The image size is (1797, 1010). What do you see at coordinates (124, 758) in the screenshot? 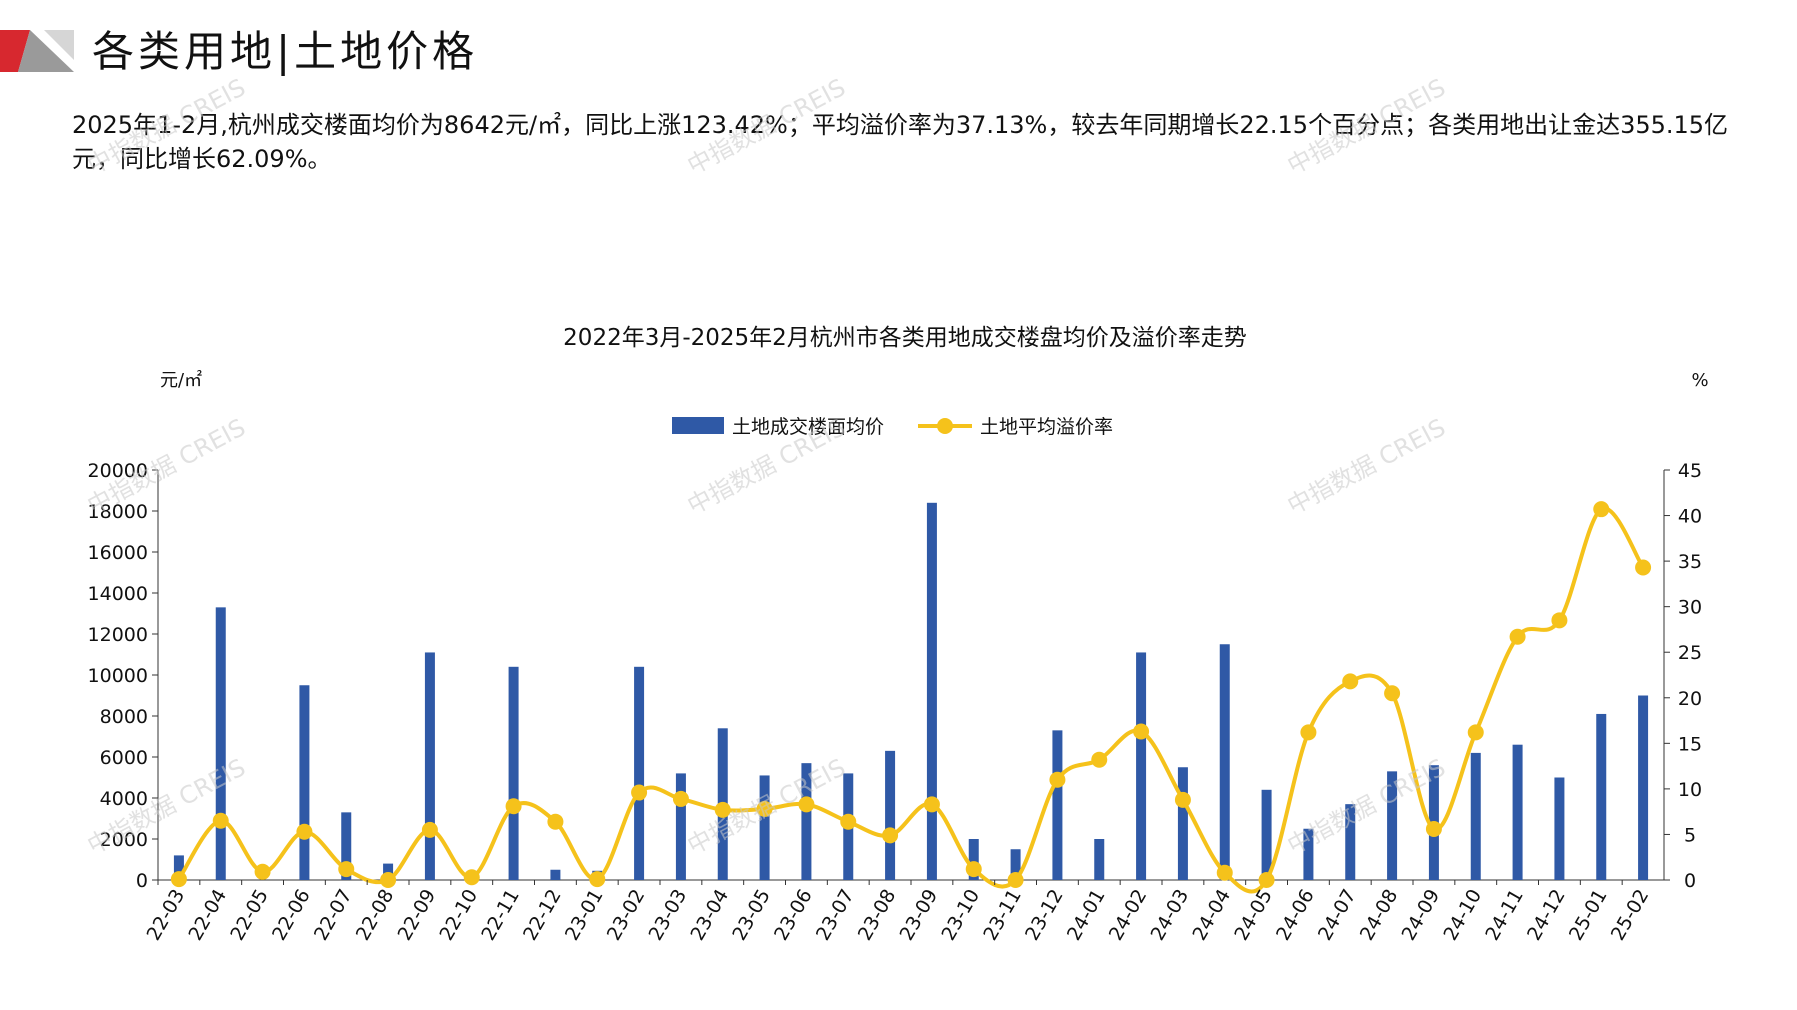
I see `y-left-tick-label: 6000` at bounding box center [124, 758].